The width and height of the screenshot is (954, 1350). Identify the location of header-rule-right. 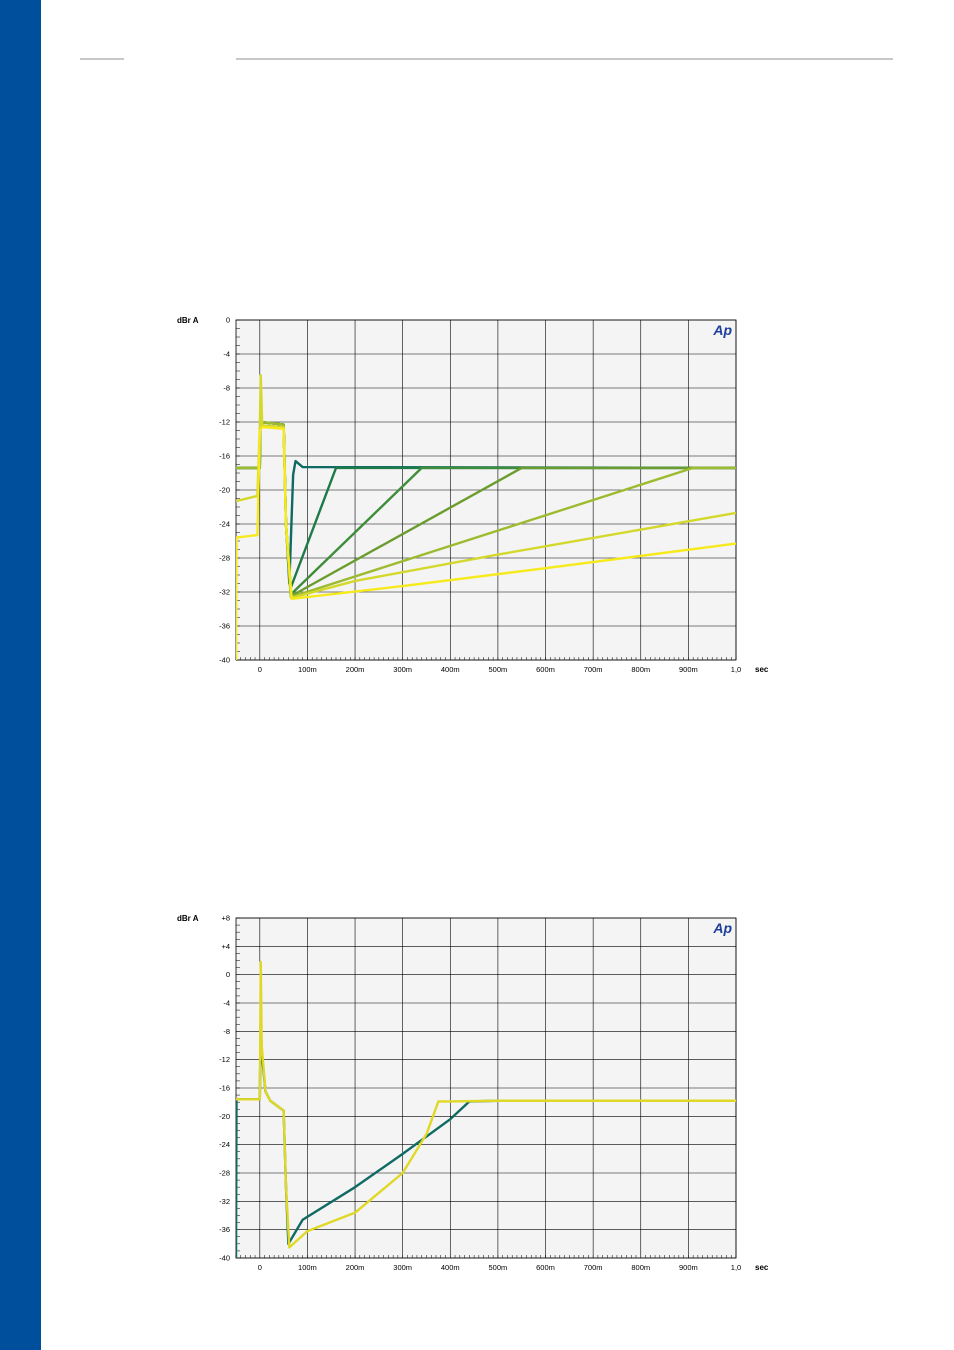
(564, 59).